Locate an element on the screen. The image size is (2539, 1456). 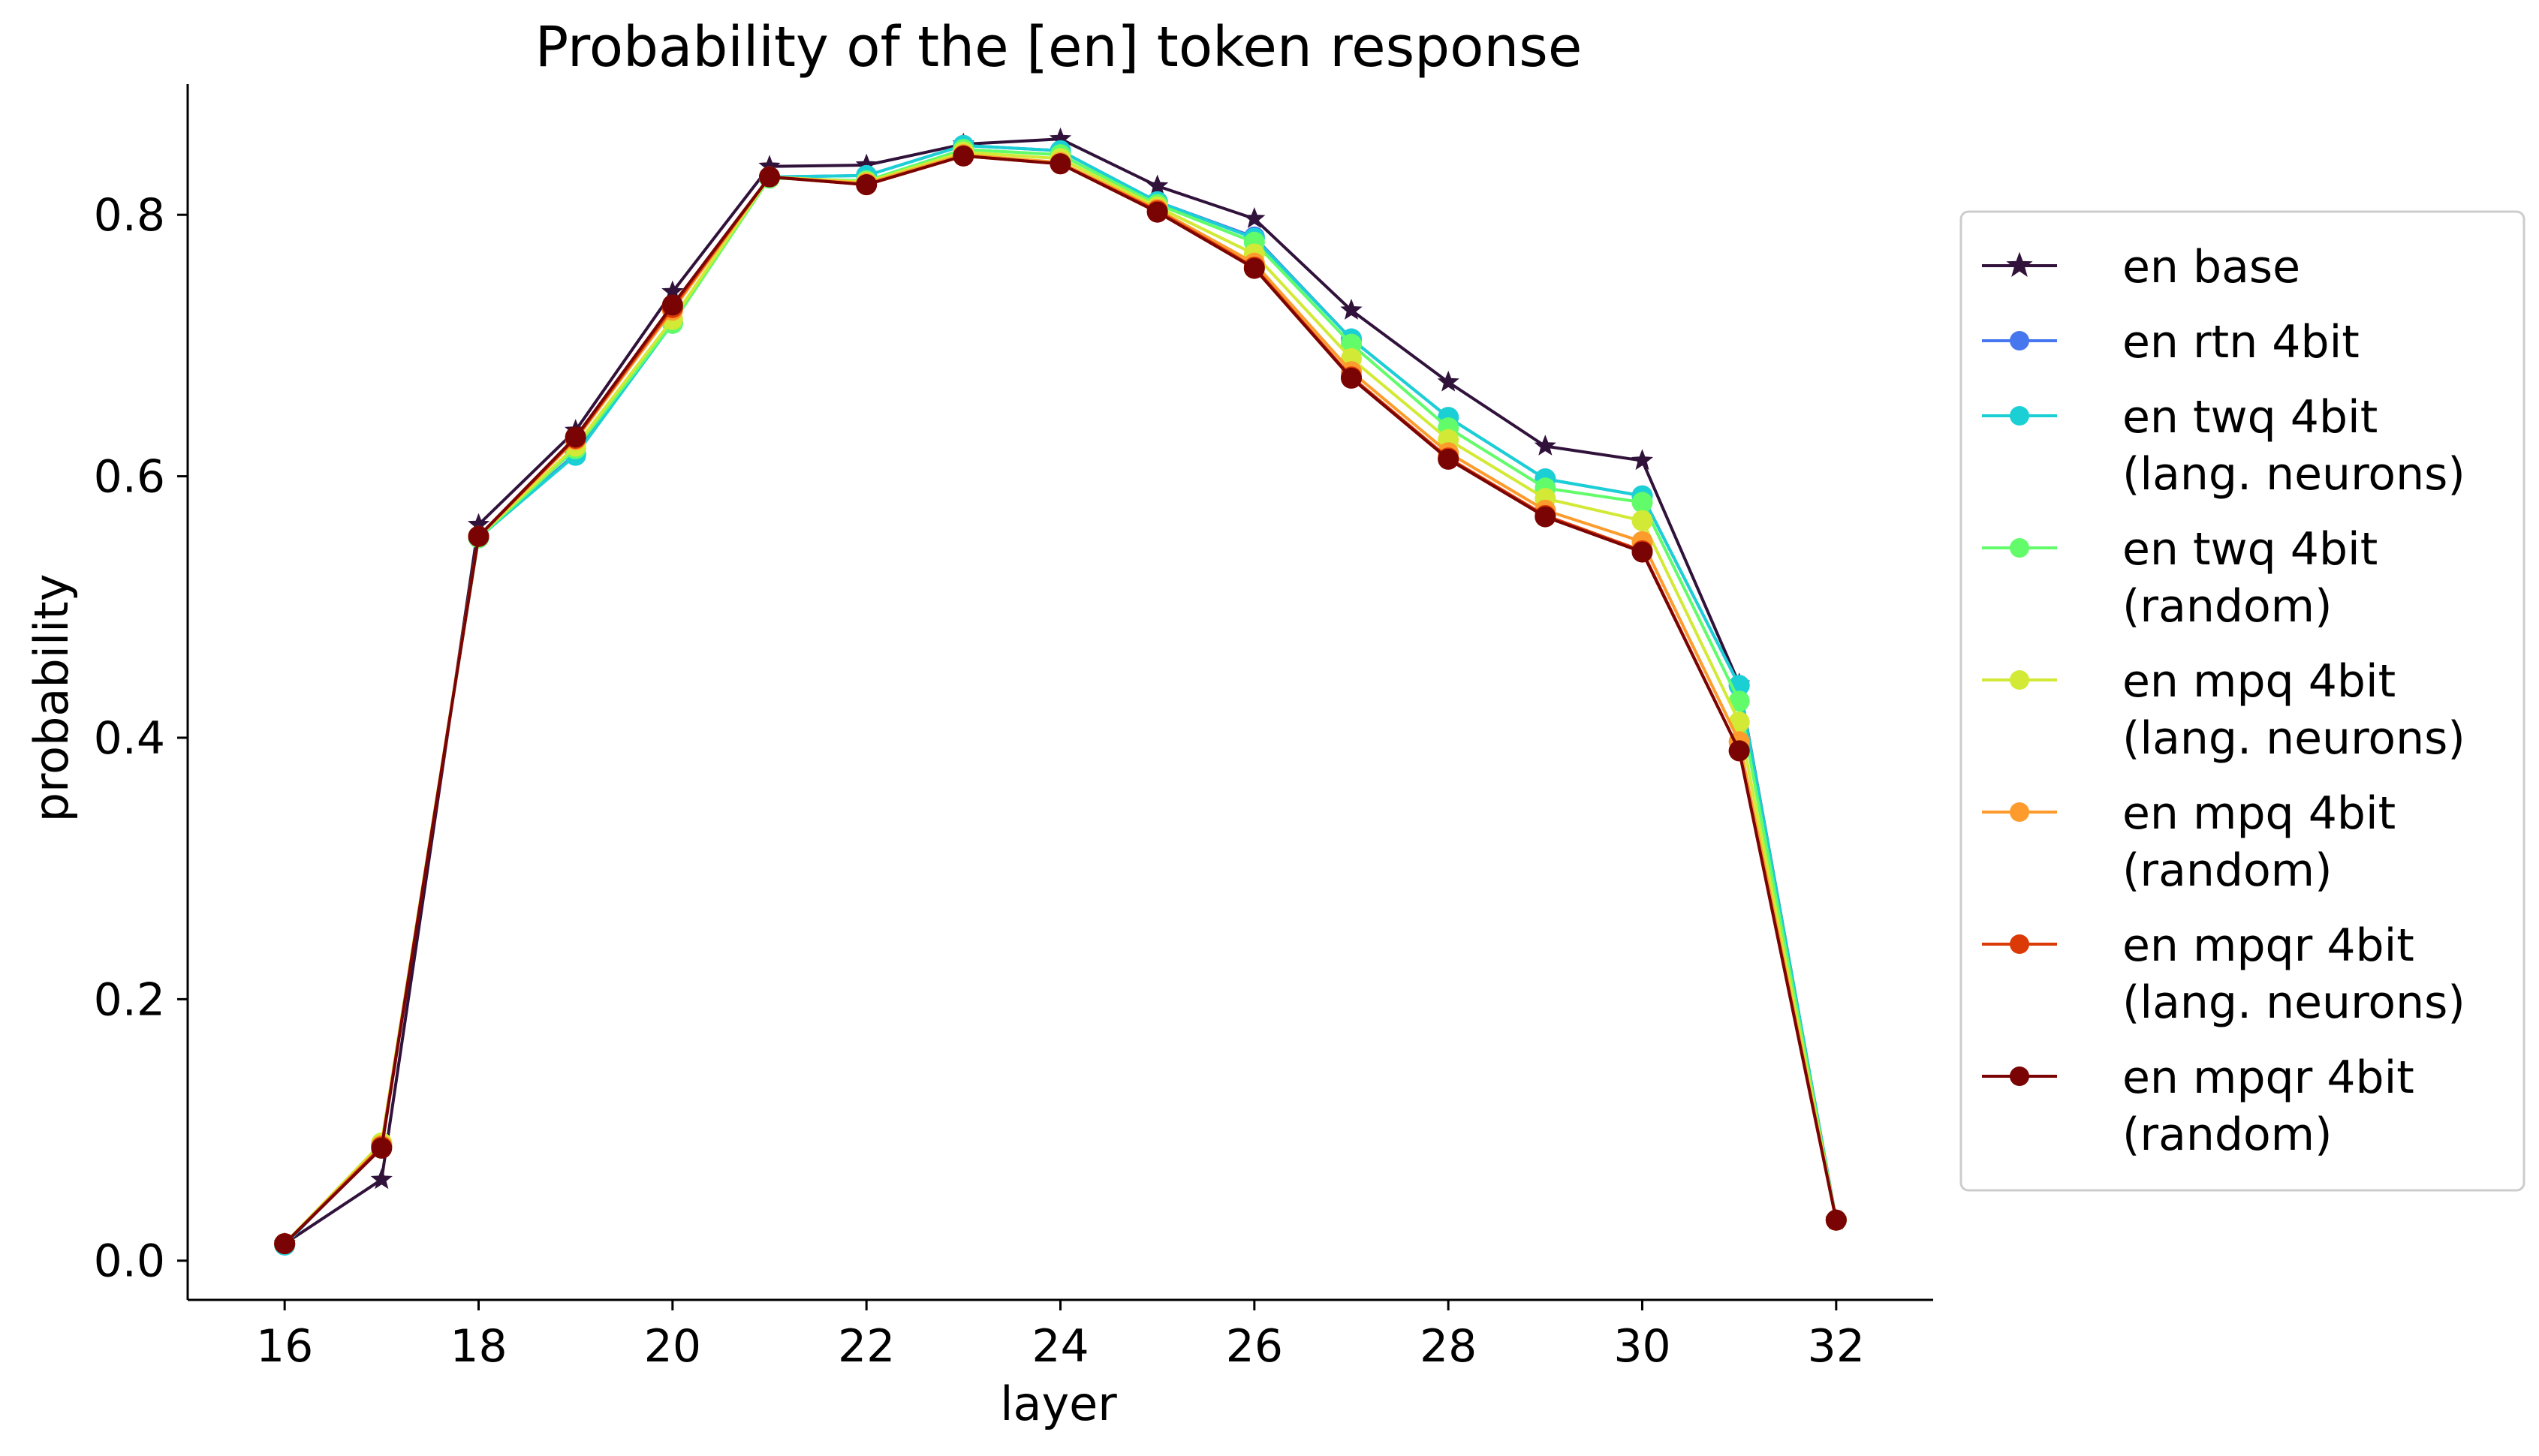
x-tick-label: 18 is located at coordinates (479, 1346).